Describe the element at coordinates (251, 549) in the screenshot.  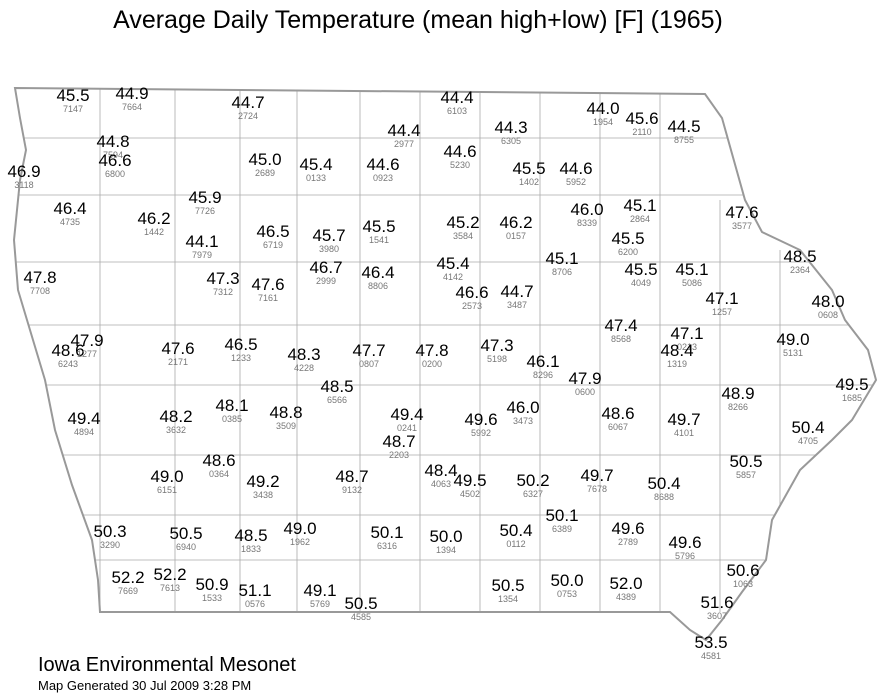
I see `station-id: 1833` at that location.